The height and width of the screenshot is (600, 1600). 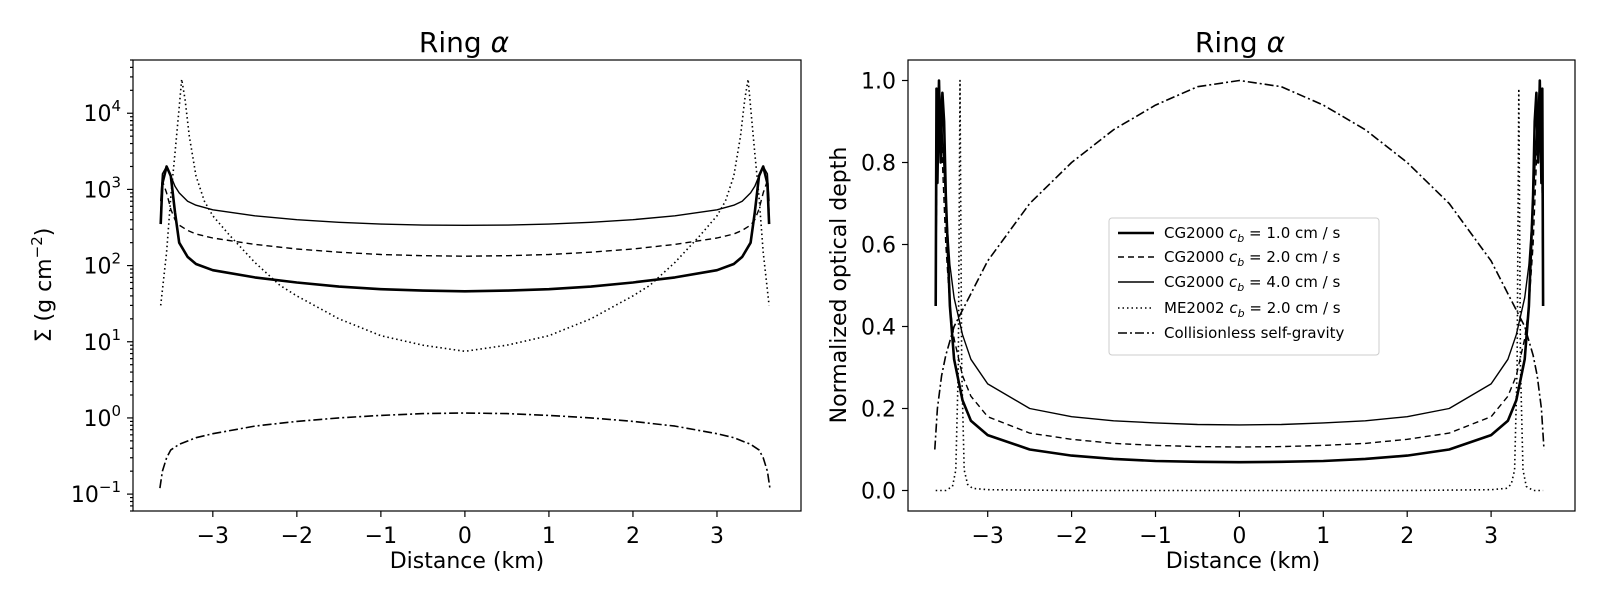 I want to click on left-x-axis-label: Distance (km), so click(x=467, y=561).